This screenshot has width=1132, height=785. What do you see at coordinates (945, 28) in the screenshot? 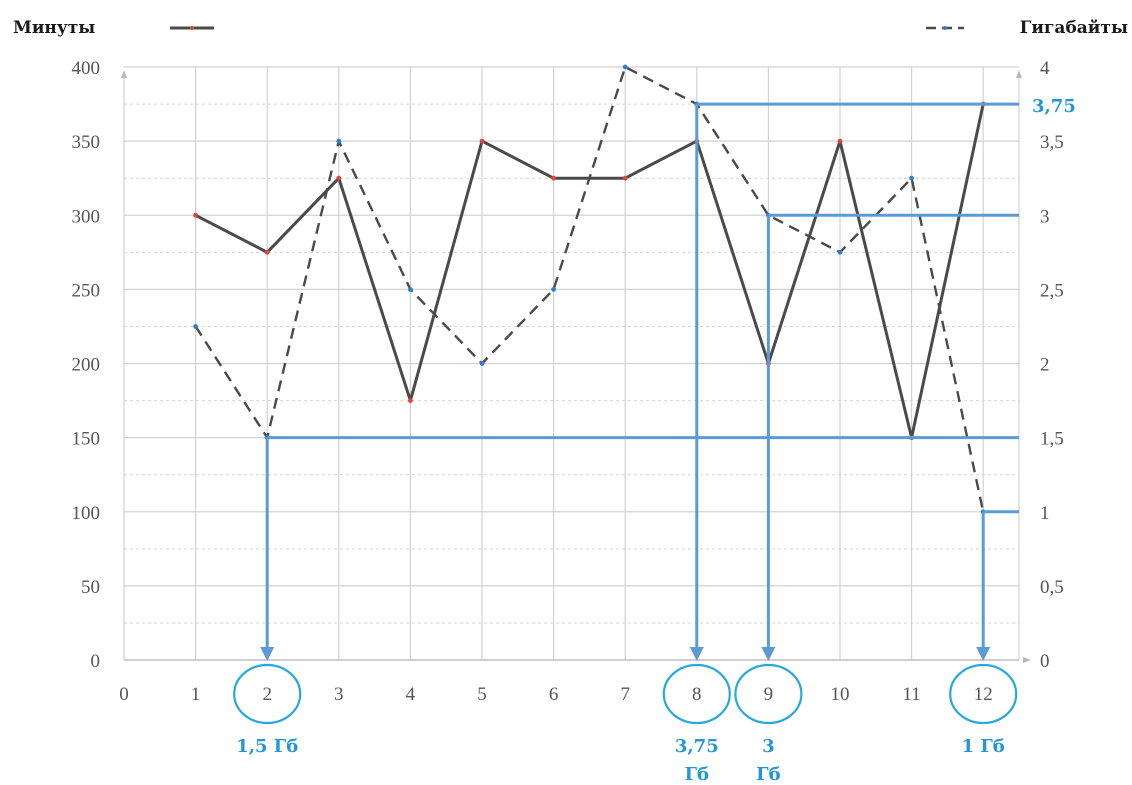
I see `legend-gigabytes-marker` at bounding box center [945, 28].